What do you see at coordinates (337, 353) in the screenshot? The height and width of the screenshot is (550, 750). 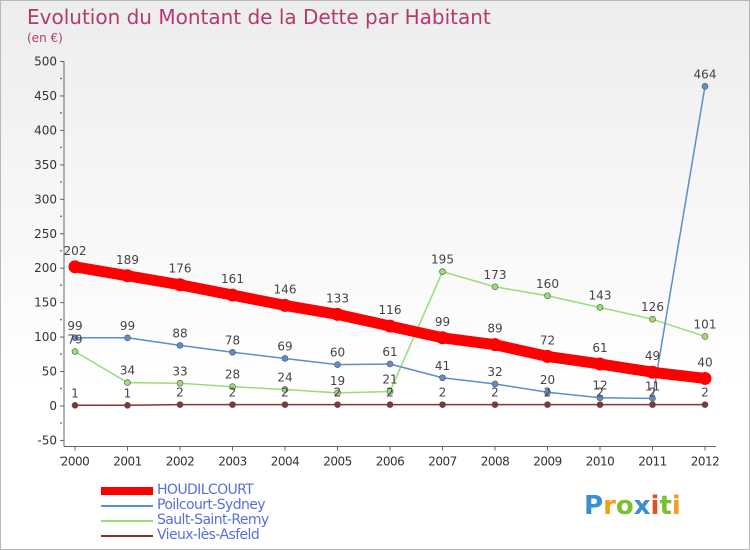 I see `data-label: 60` at bounding box center [337, 353].